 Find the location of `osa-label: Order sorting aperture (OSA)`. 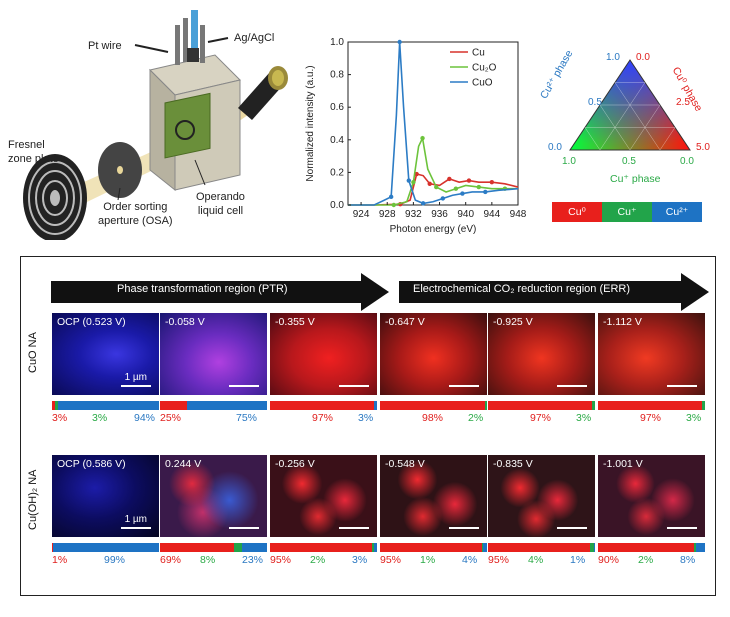

osa-label: Order sorting aperture (OSA) is located at coordinates (135, 214).